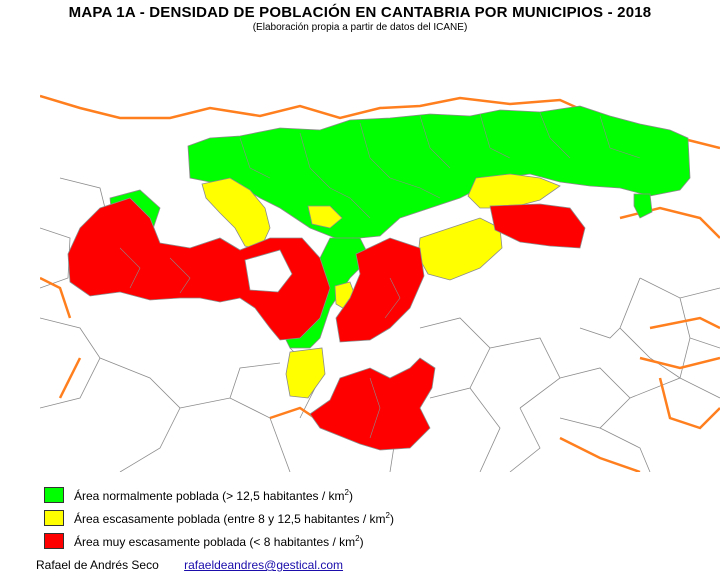 This screenshot has width=720, height=572. I want to click on region-very-scarce-west, so click(199, 269).